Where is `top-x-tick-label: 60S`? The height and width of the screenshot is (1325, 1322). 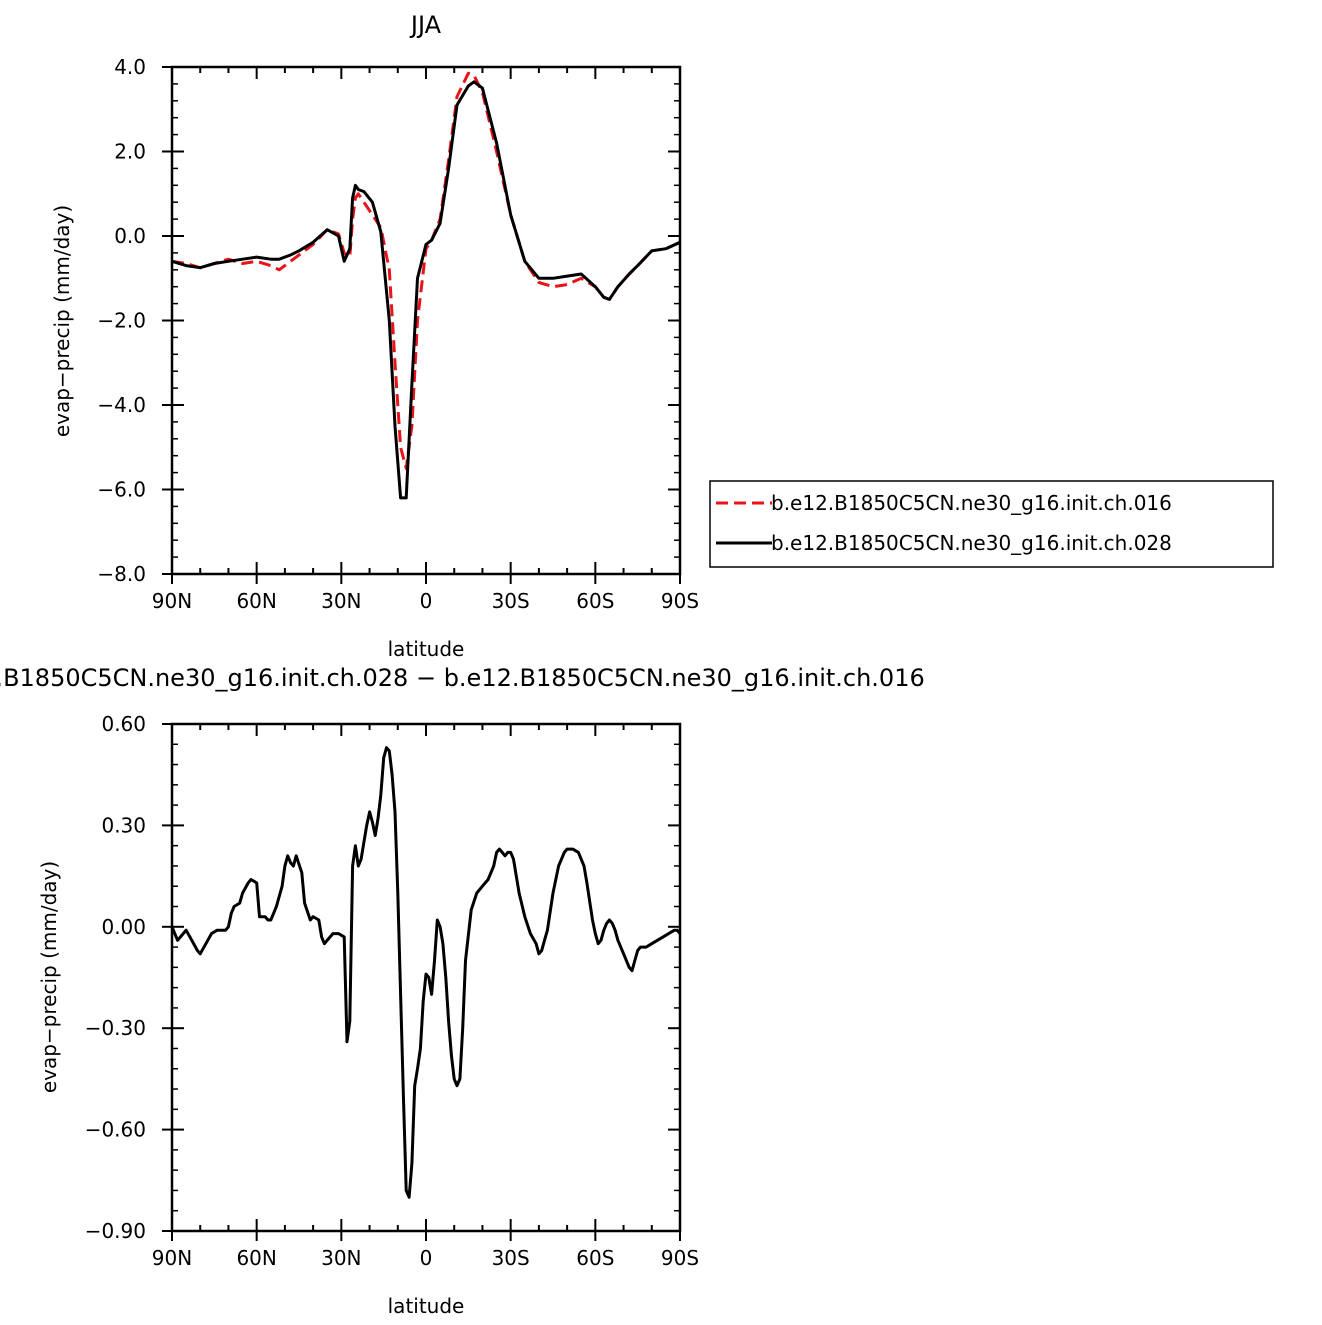 top-x-tick-label: 60S is located at coordinates (595, 601).